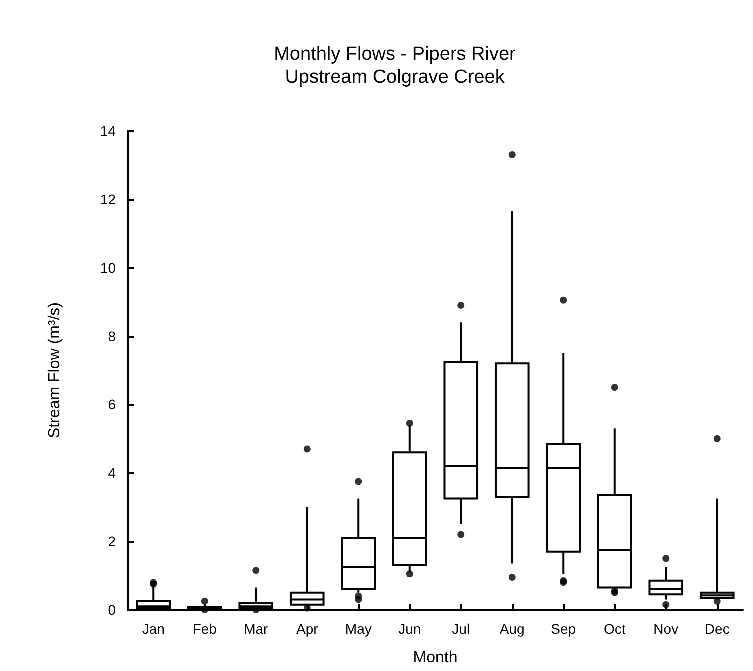  I want to click on x-tick-label: Jun, so click(410, 629).